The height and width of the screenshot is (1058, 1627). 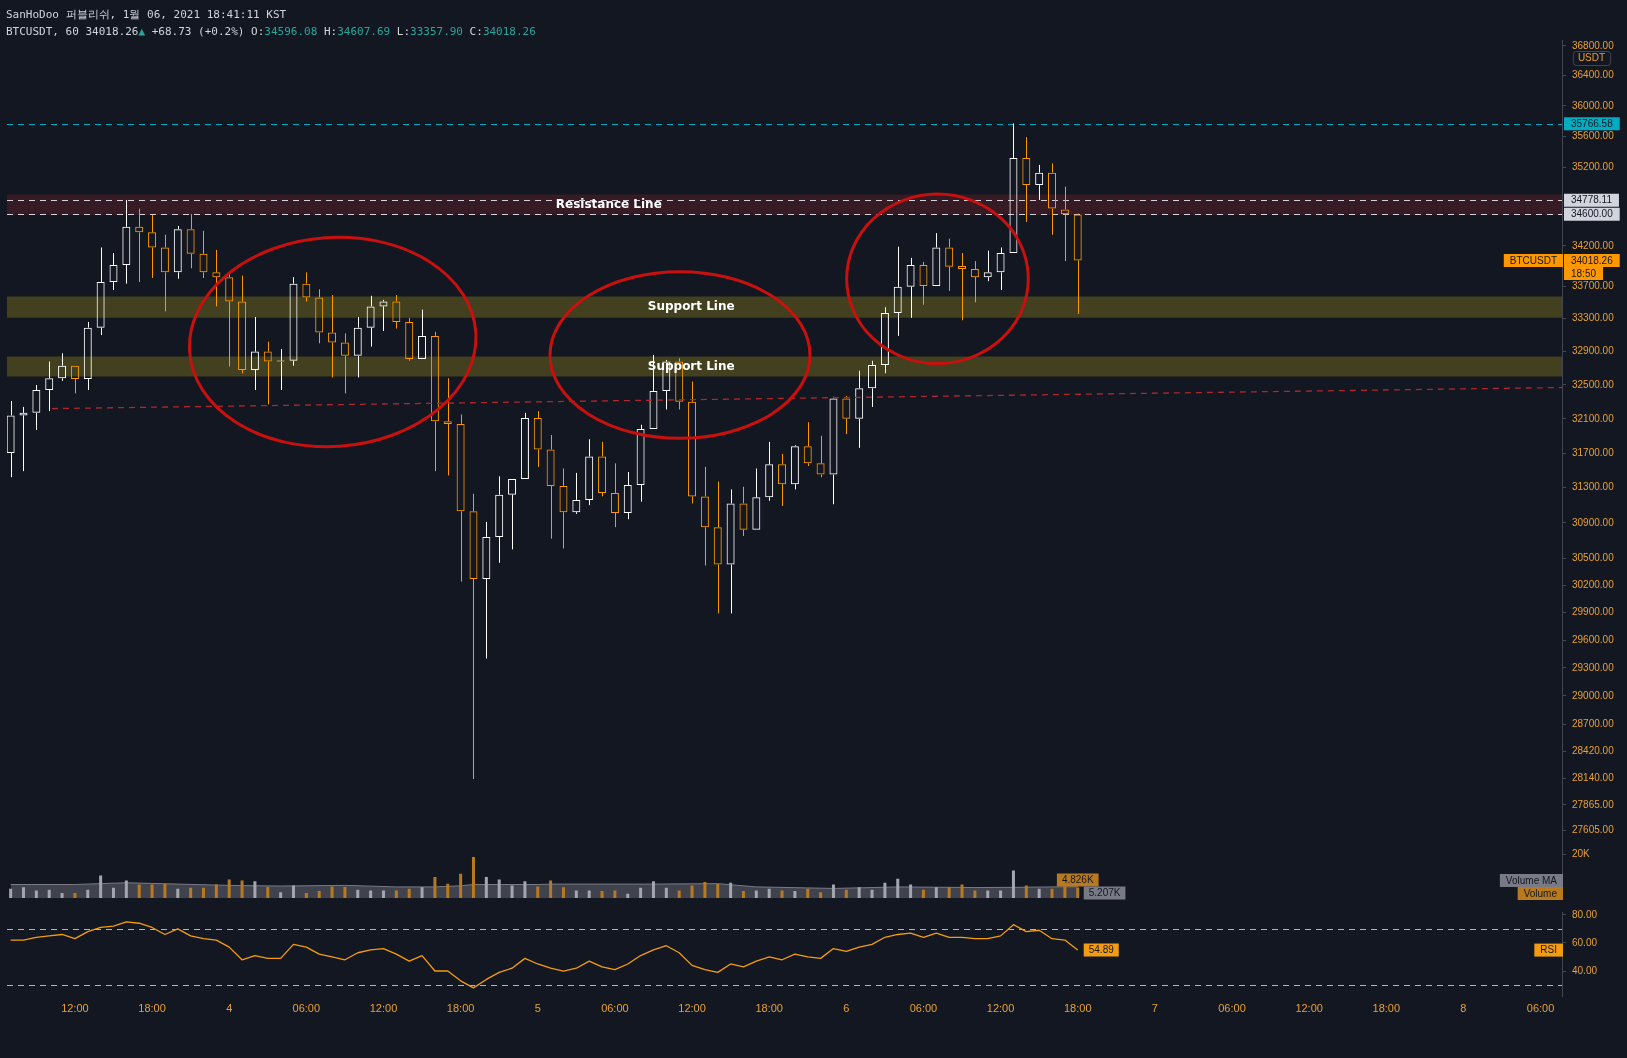 I want to click on y-tick-label: 29300.00, so click(x=1593, y=667).